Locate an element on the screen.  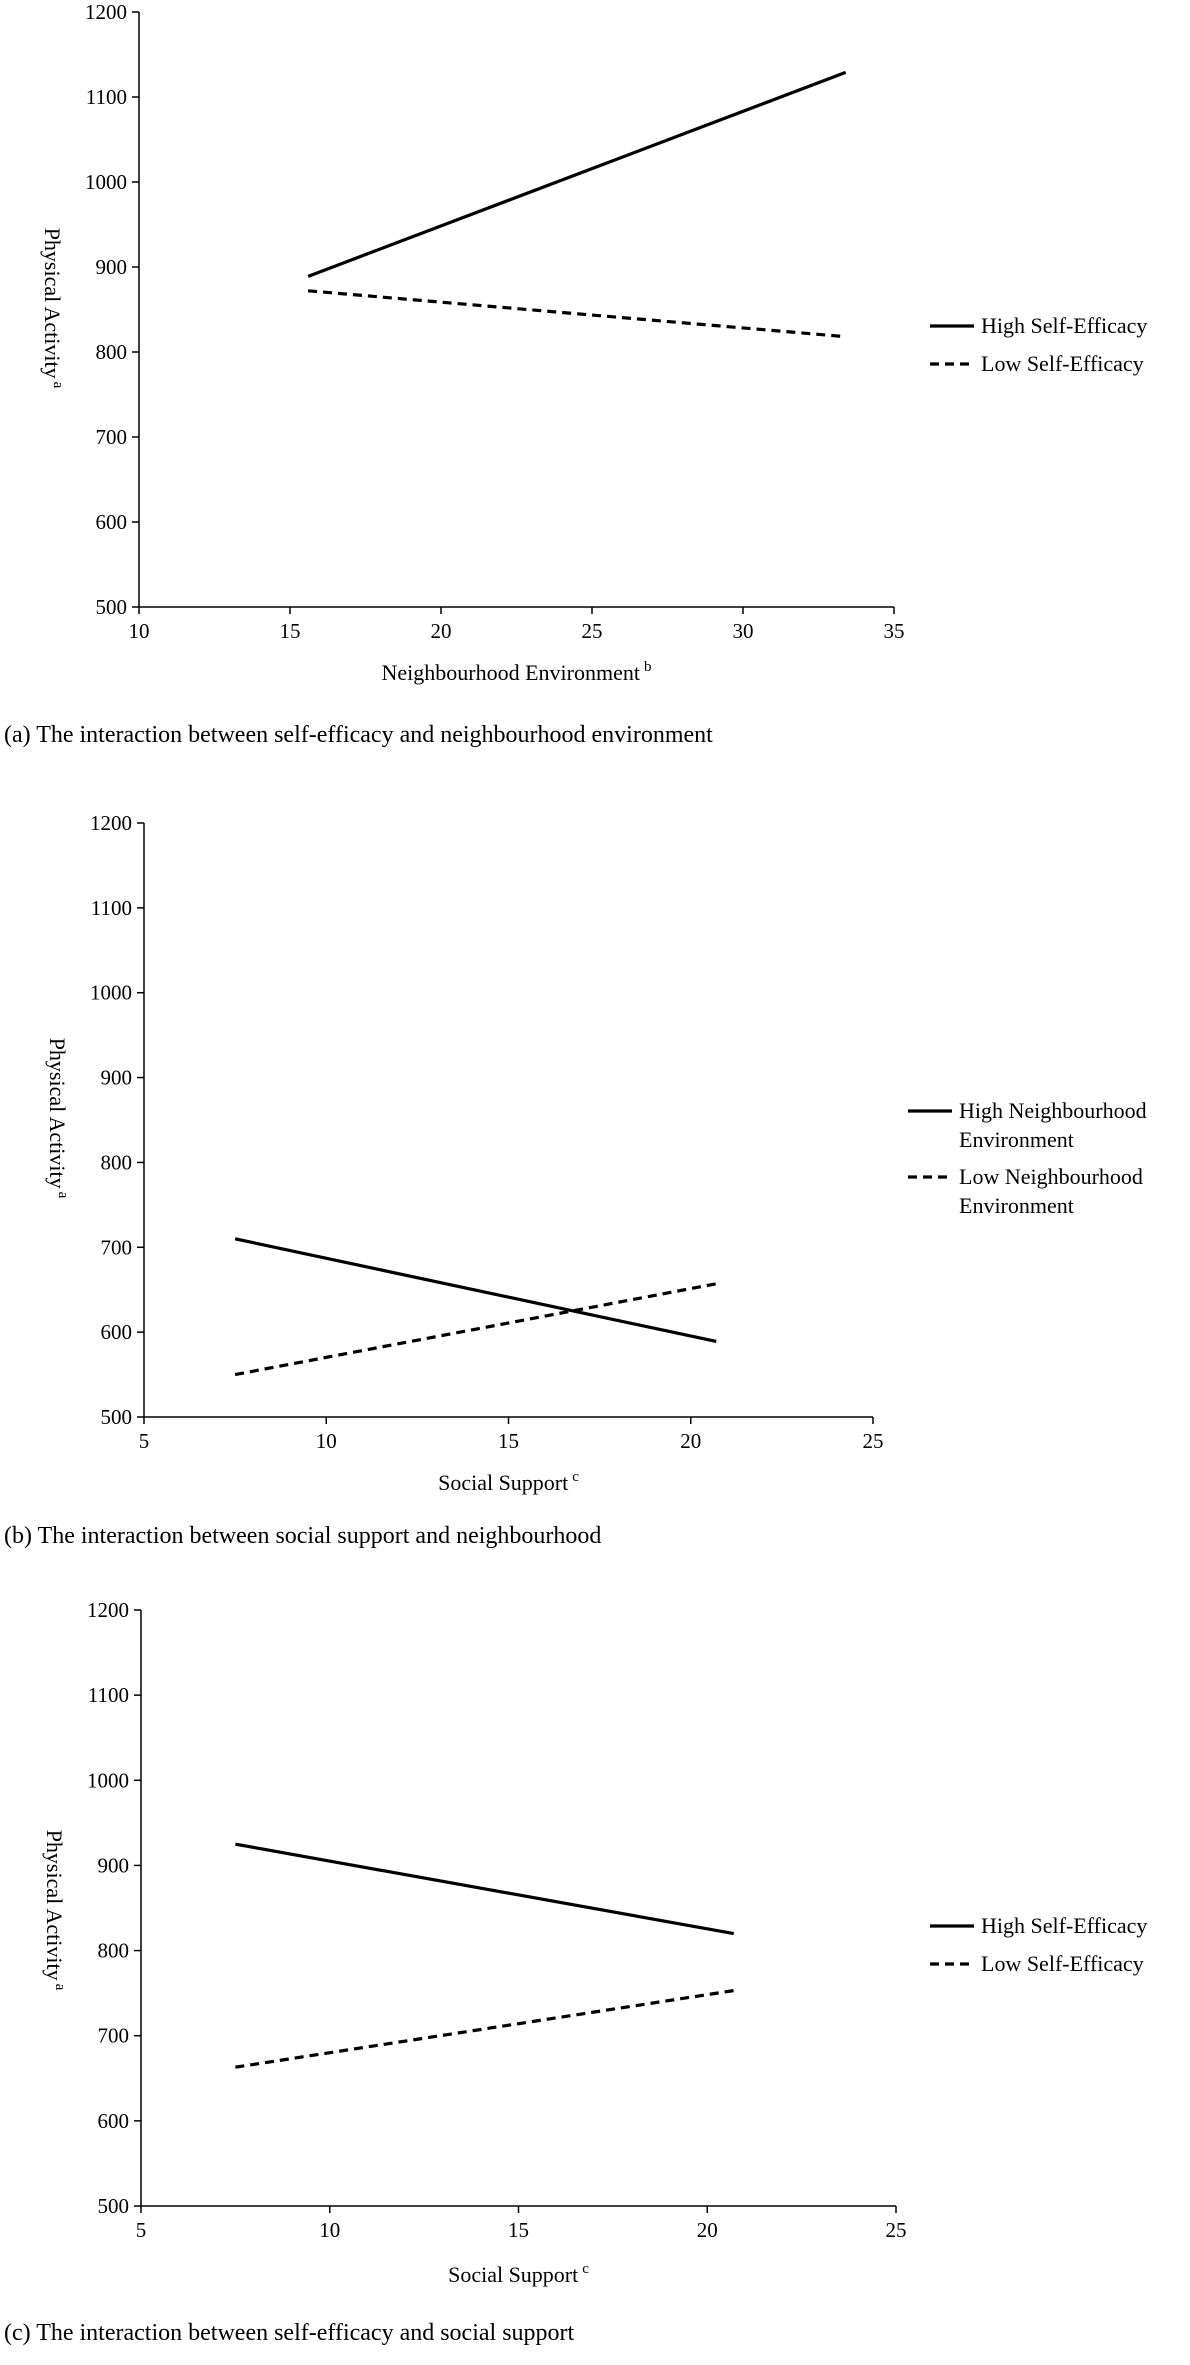
x-tick-label: 30 is located at coordinates (743, 631).